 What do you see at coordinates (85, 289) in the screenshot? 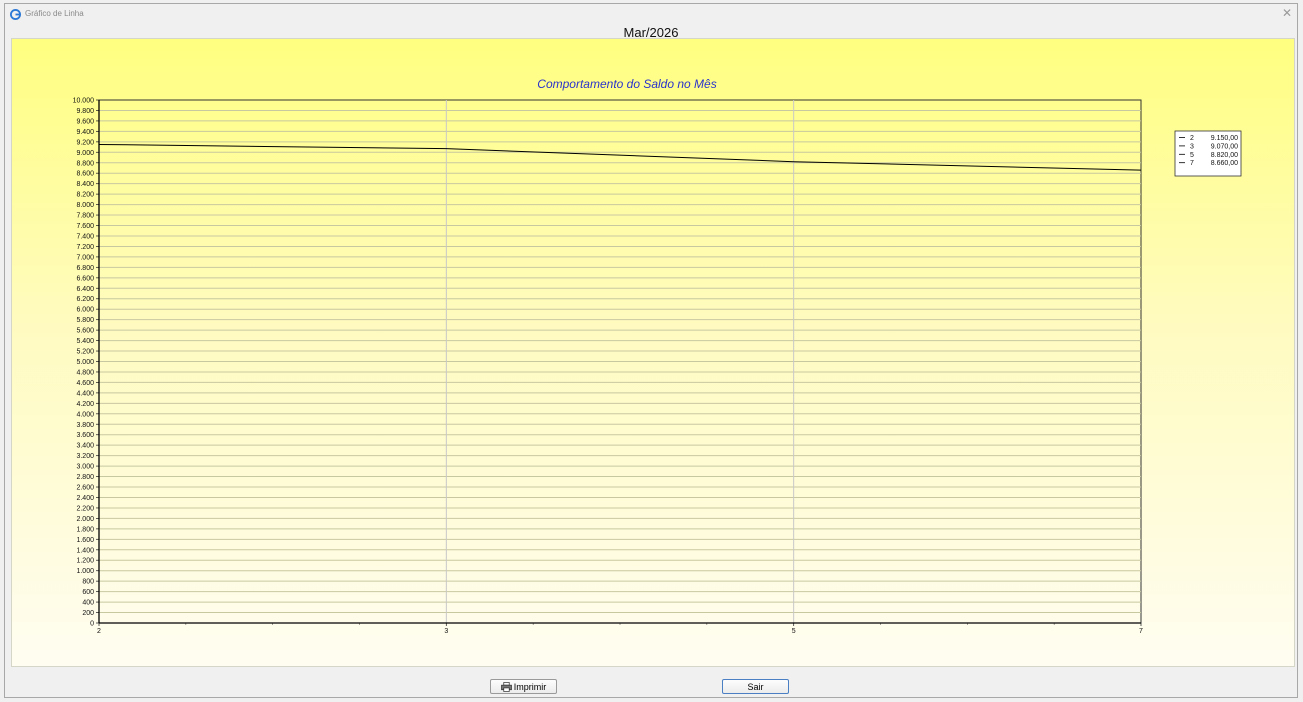
I see `y-tick-label: 6.400` at bounding box center [85, 289].